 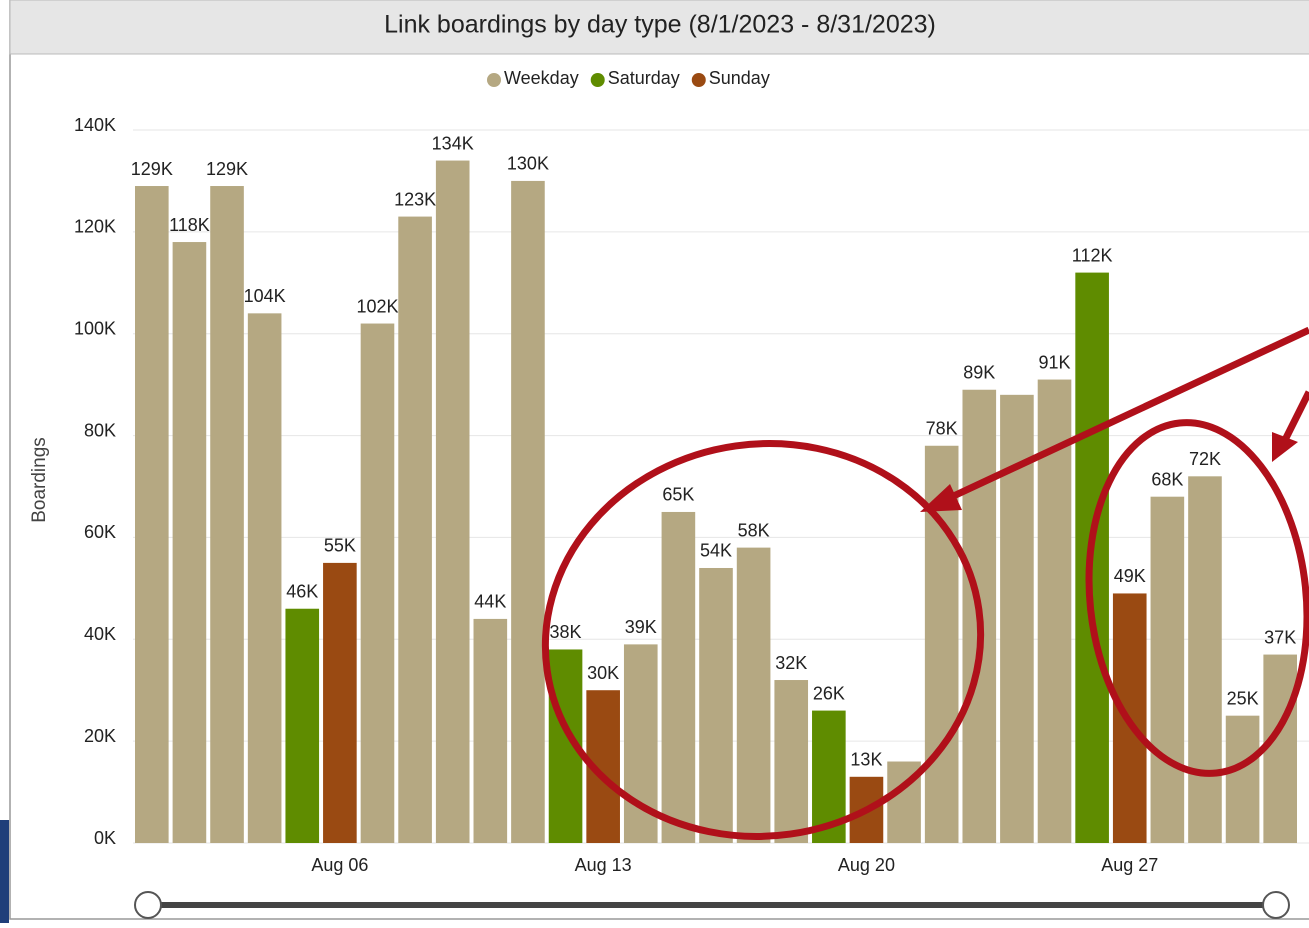 What do you see at coordinates (95, 227) in the screenshot?
I see `y-tick-label: 120K` at bounding box center [95, 227].